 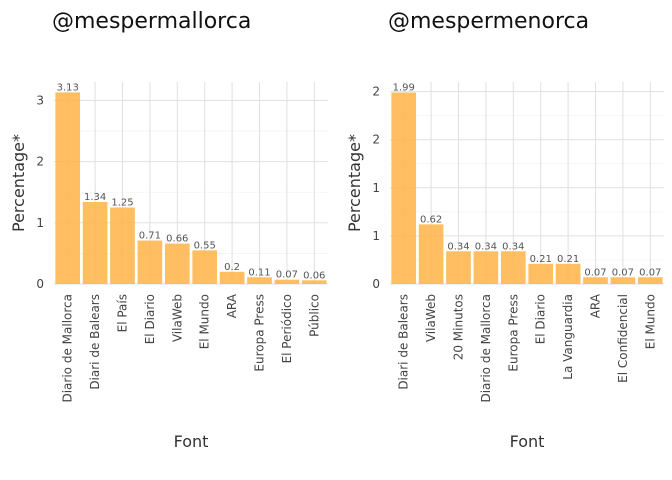 I want to click on data-label: 0.11, so click(x=259, y=272).